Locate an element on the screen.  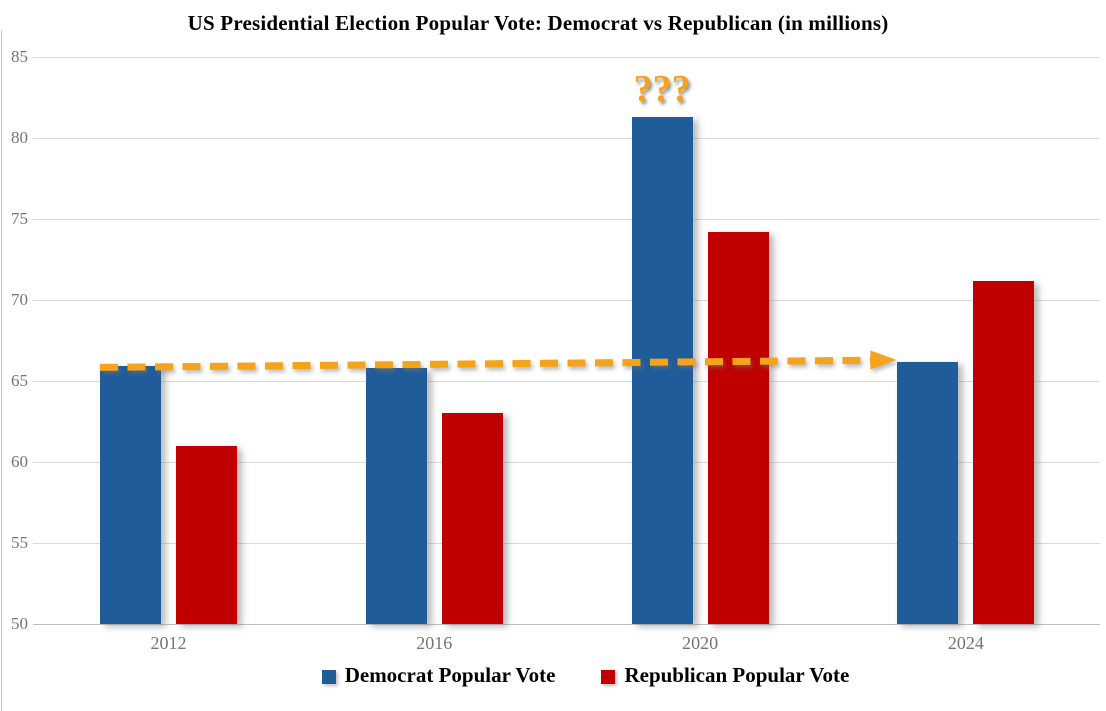
bar-democrat-popular-vote-2020 is located at coordinates (662, 370).